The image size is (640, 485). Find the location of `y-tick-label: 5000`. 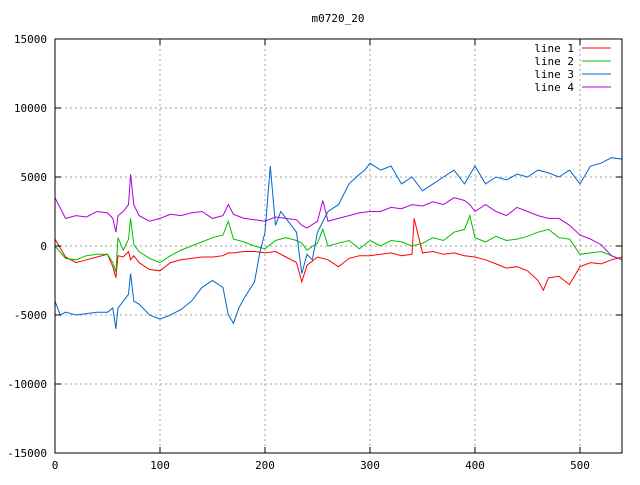

y-tick-label: 5000 is located at coordinates (34, 177).